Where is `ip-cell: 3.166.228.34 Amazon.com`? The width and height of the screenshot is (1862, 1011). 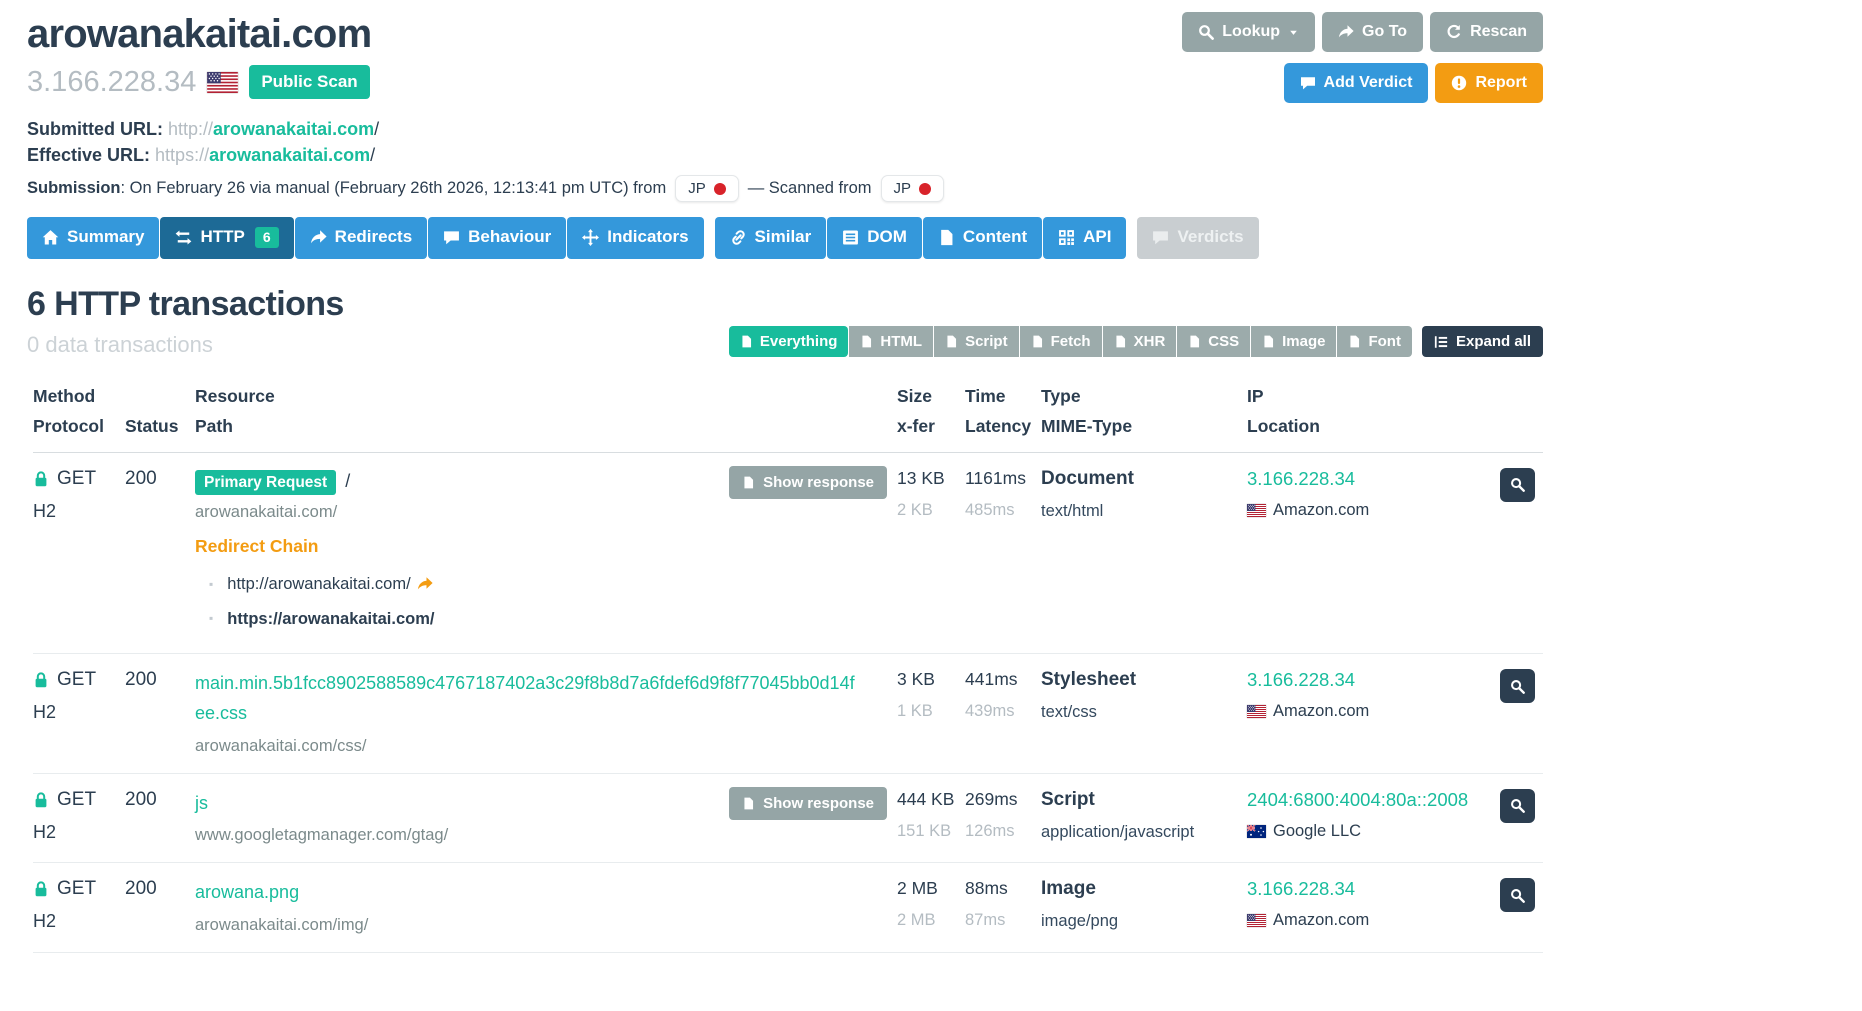
ip-cell: 3.166.228.34 Amazon.com is located at coordinates (1371, 552).